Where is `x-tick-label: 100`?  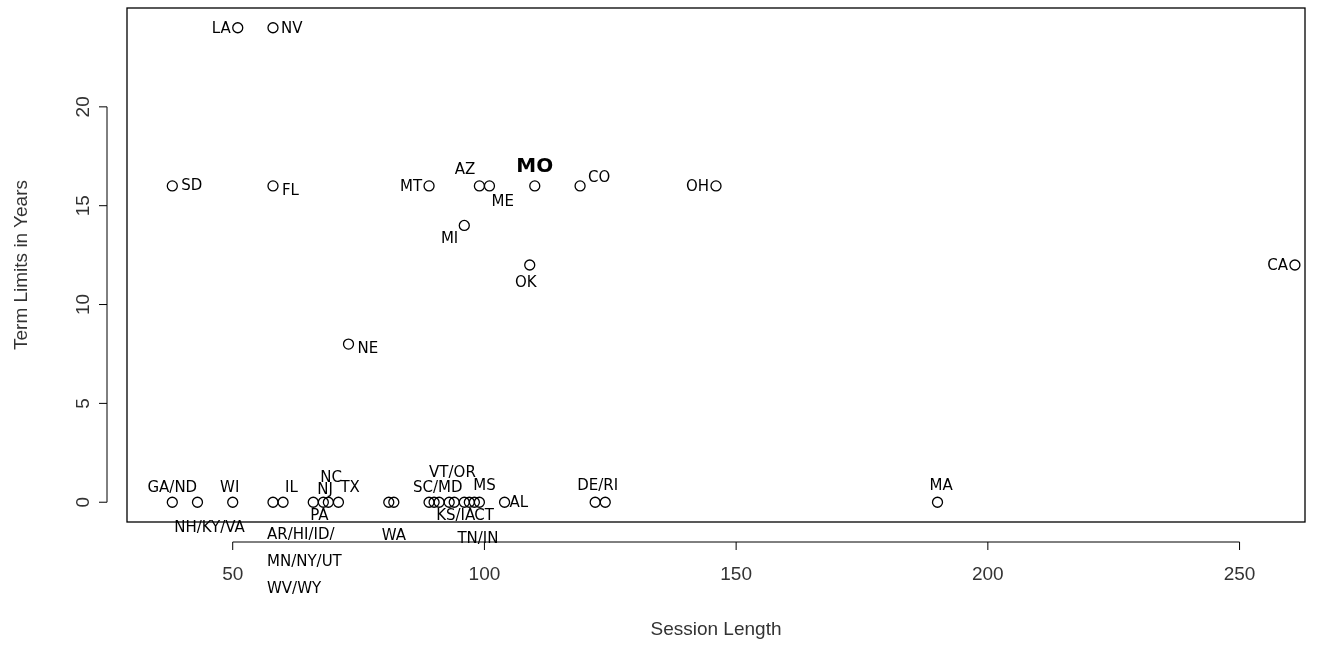
x-tick-label: 100 is located at coordinates (484, 573).